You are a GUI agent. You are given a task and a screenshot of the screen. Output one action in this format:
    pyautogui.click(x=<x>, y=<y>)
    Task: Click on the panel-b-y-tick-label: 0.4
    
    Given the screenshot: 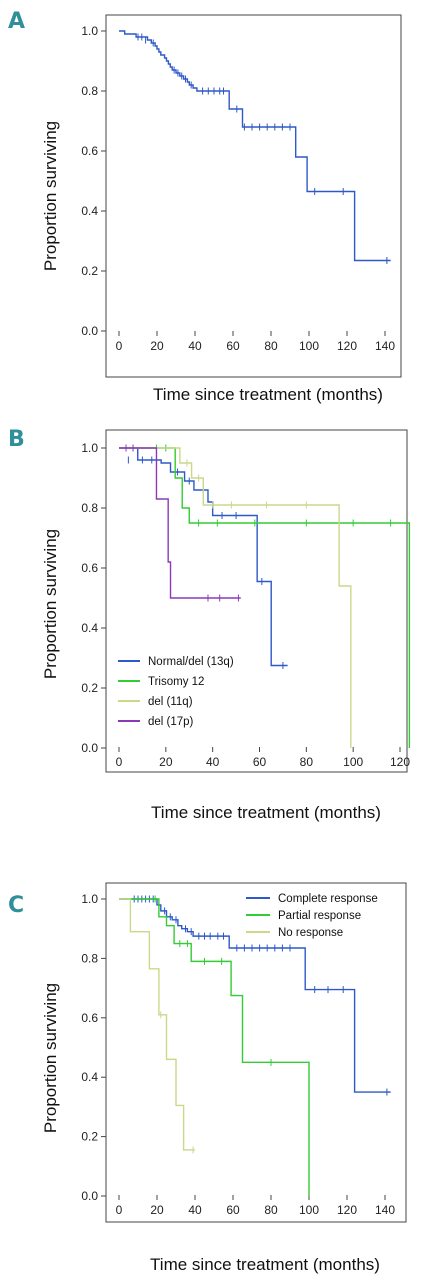 What is the action you would take?
    pyautogui.click(x=89, y=628)
    